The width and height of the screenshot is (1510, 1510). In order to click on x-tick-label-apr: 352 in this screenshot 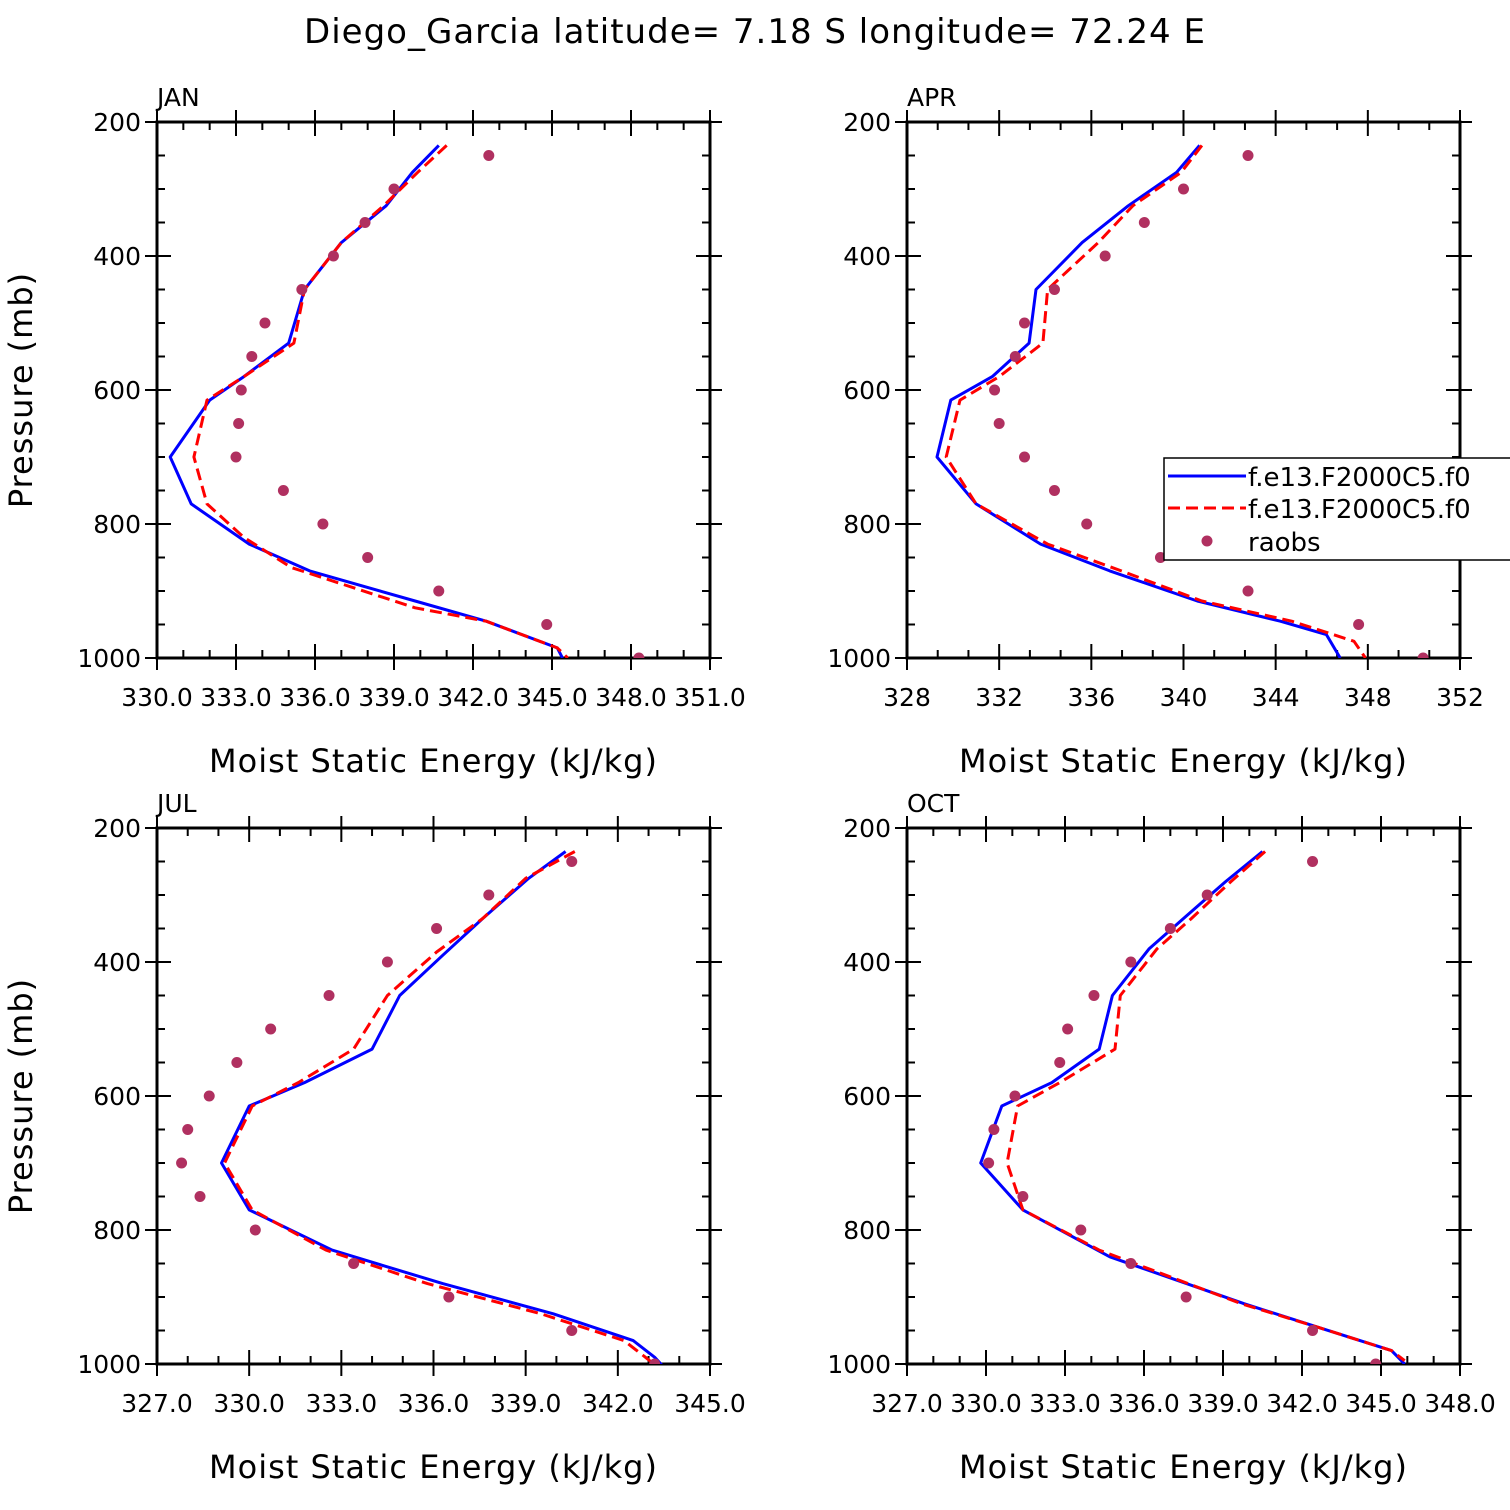, I will do `click(1460, 697)`.